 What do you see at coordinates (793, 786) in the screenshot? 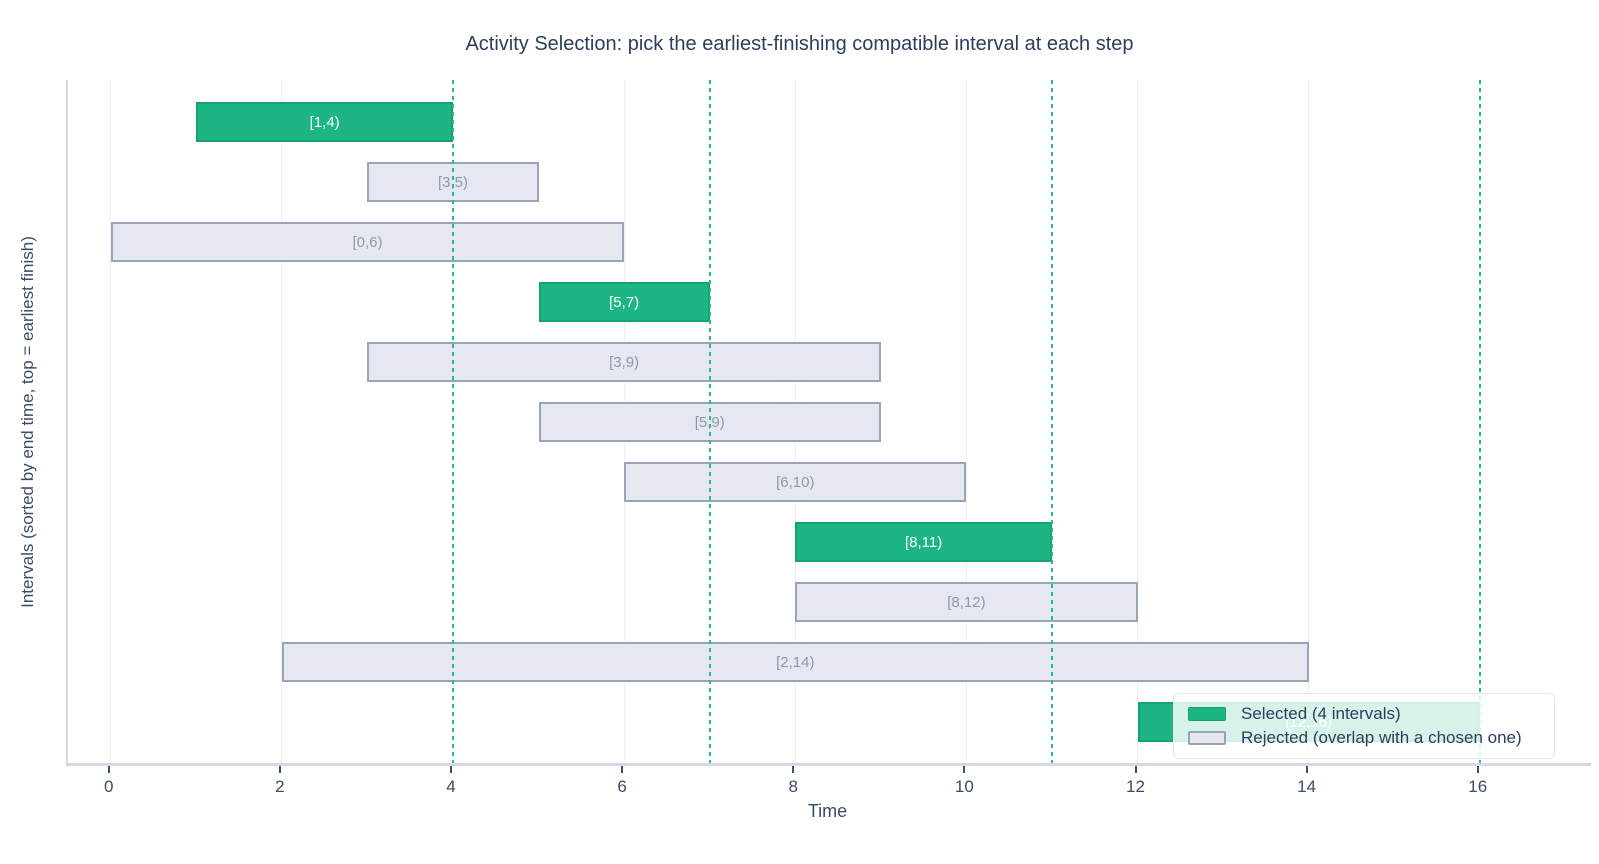
I see `x-tick-label: 8` at bounding box center [793, 786].